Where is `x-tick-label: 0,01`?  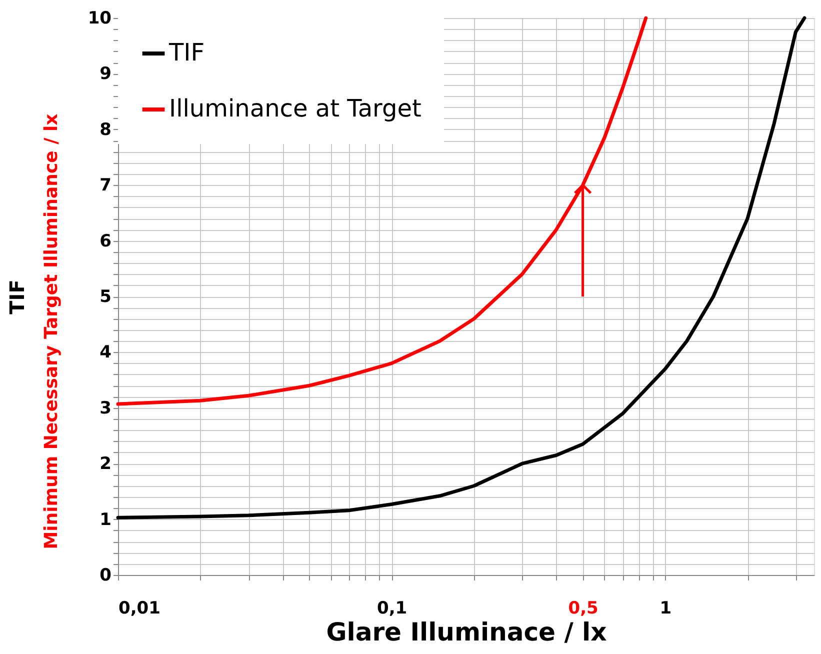 x-tick-label: 0,01 is located at coordinates (139, 608).